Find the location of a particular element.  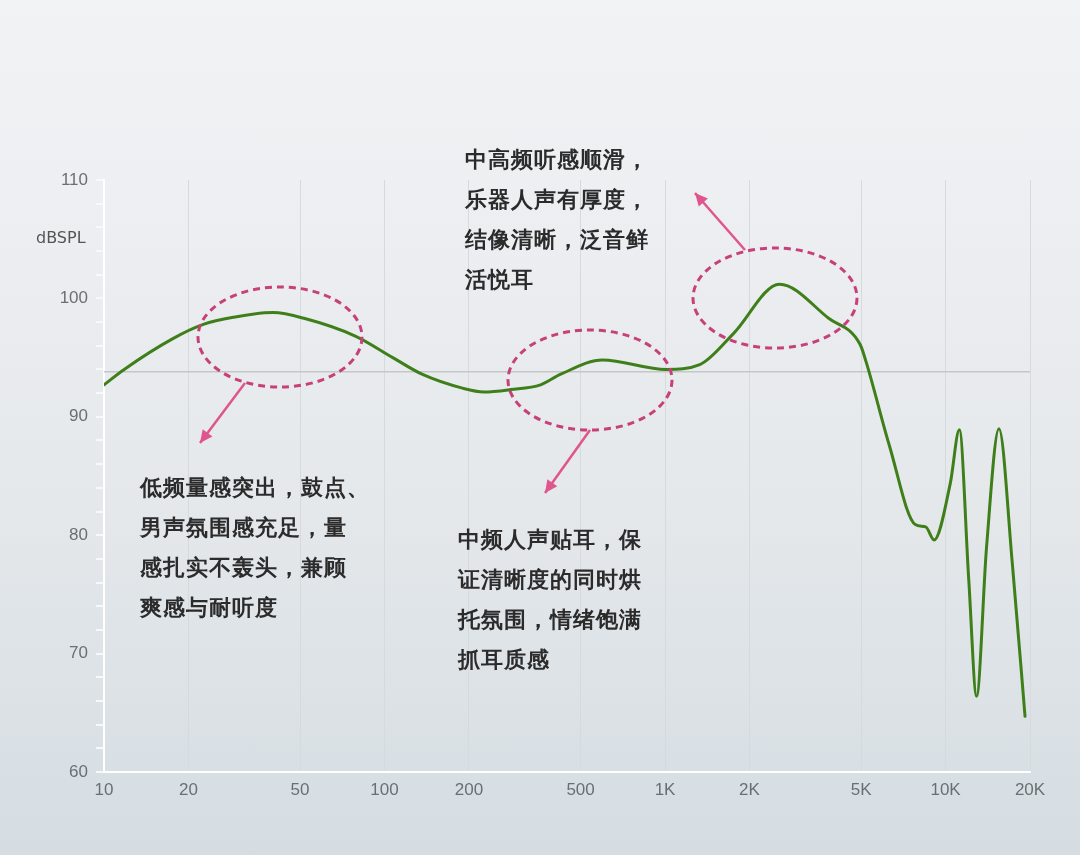

y-tick-label: 100 is located at coordinates (73, 298).